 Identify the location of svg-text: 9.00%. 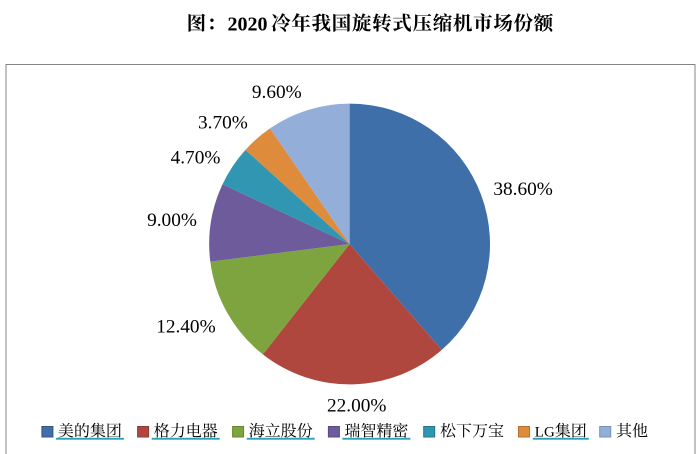
(172, 220).